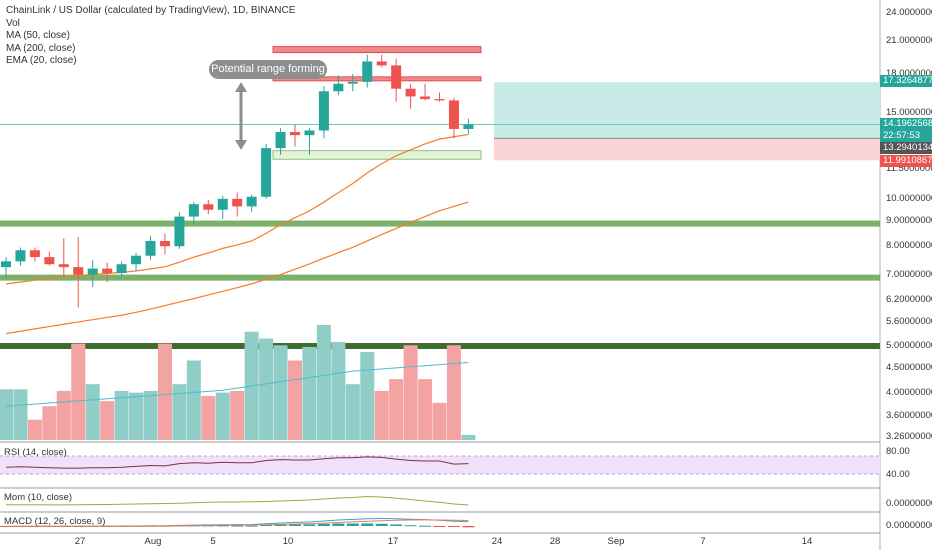 The width and height of the screenshot is (932, 550). Describe the element at coordinates (909, 368) in the screenshot. I see `price-tick-label: 4.50000000` at that location.